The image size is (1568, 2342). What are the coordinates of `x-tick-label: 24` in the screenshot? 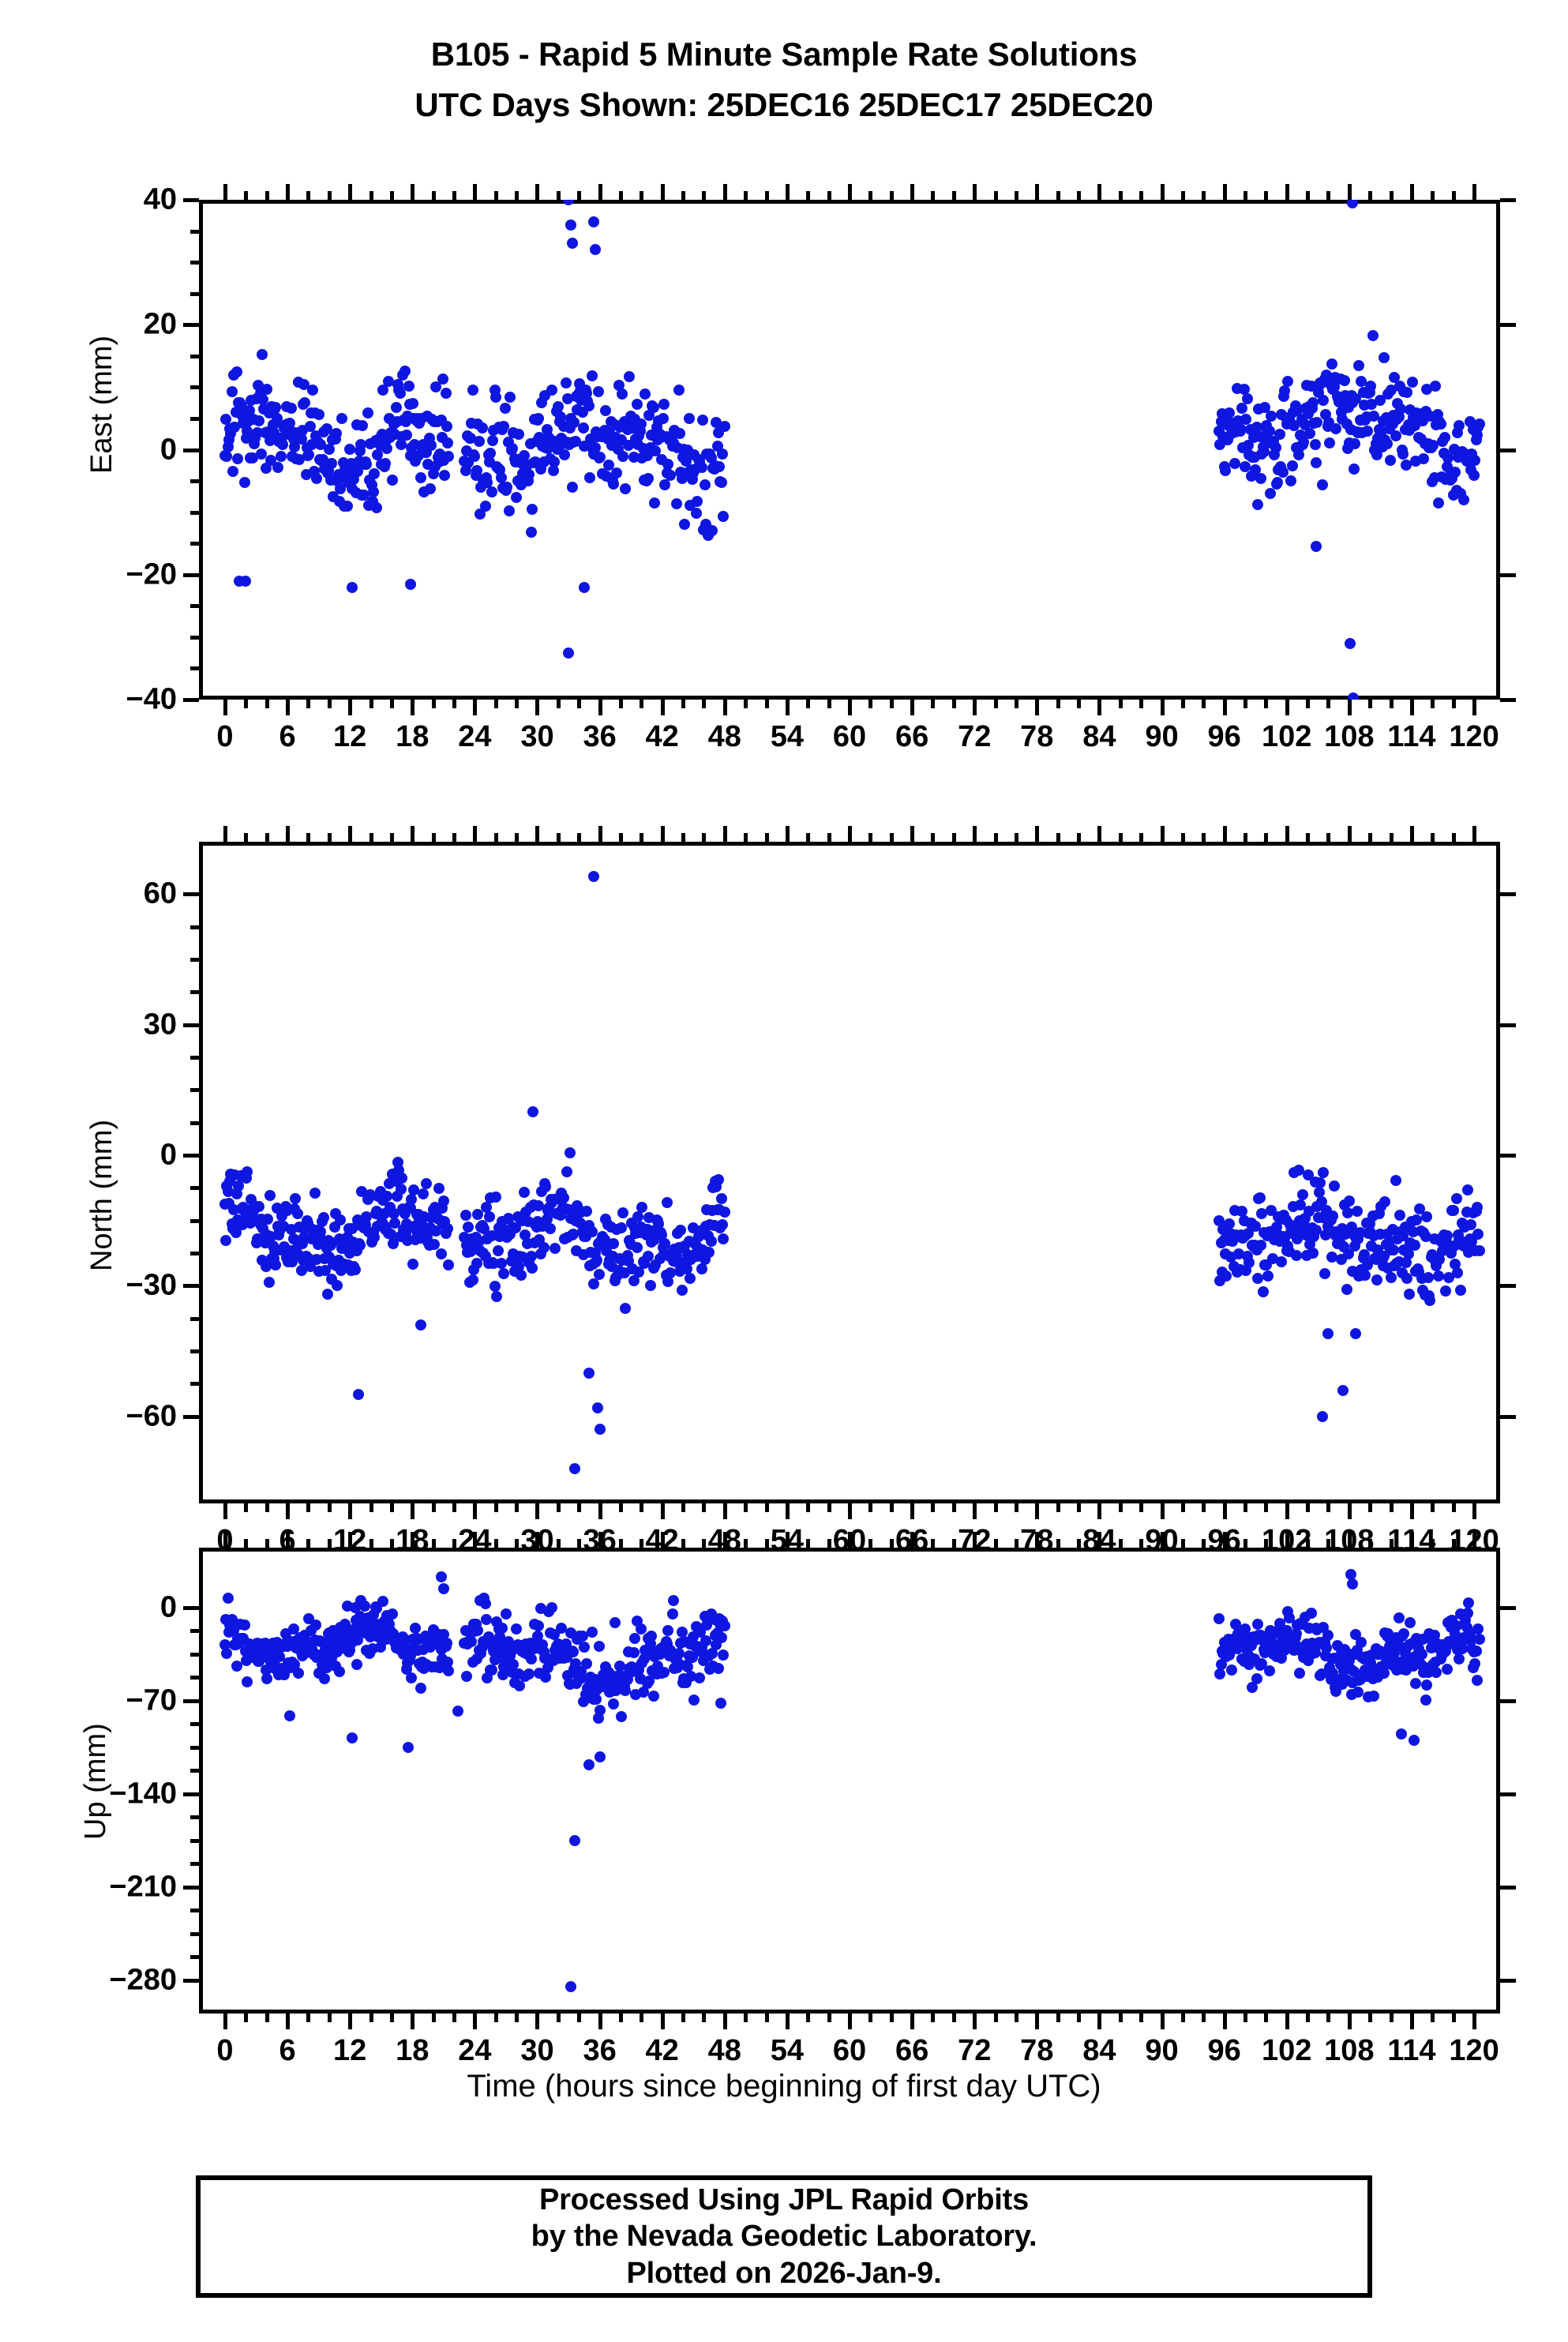 It's located at (475, 2050).